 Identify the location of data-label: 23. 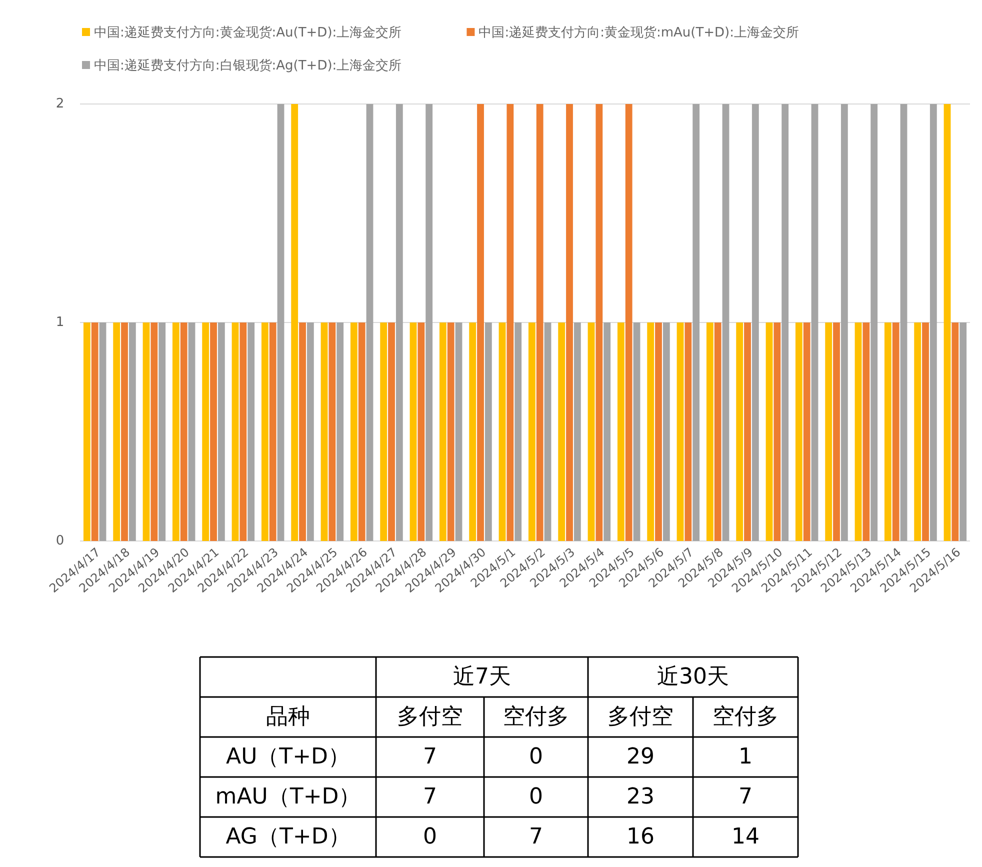
(640, 797).